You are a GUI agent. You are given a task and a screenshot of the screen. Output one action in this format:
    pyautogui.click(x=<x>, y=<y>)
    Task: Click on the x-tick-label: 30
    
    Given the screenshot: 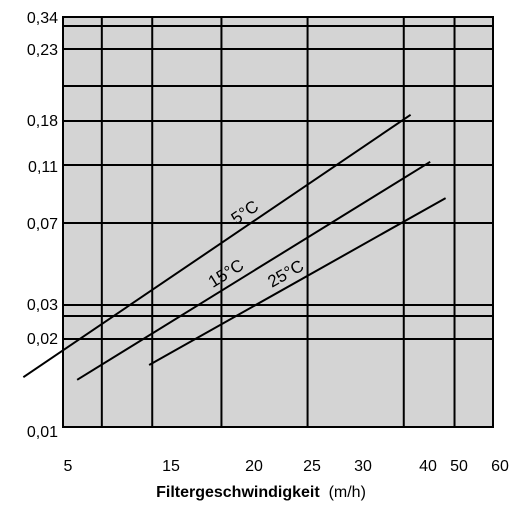 What is the action you would take?
    pyautogui.click(x=363, y=466)
    